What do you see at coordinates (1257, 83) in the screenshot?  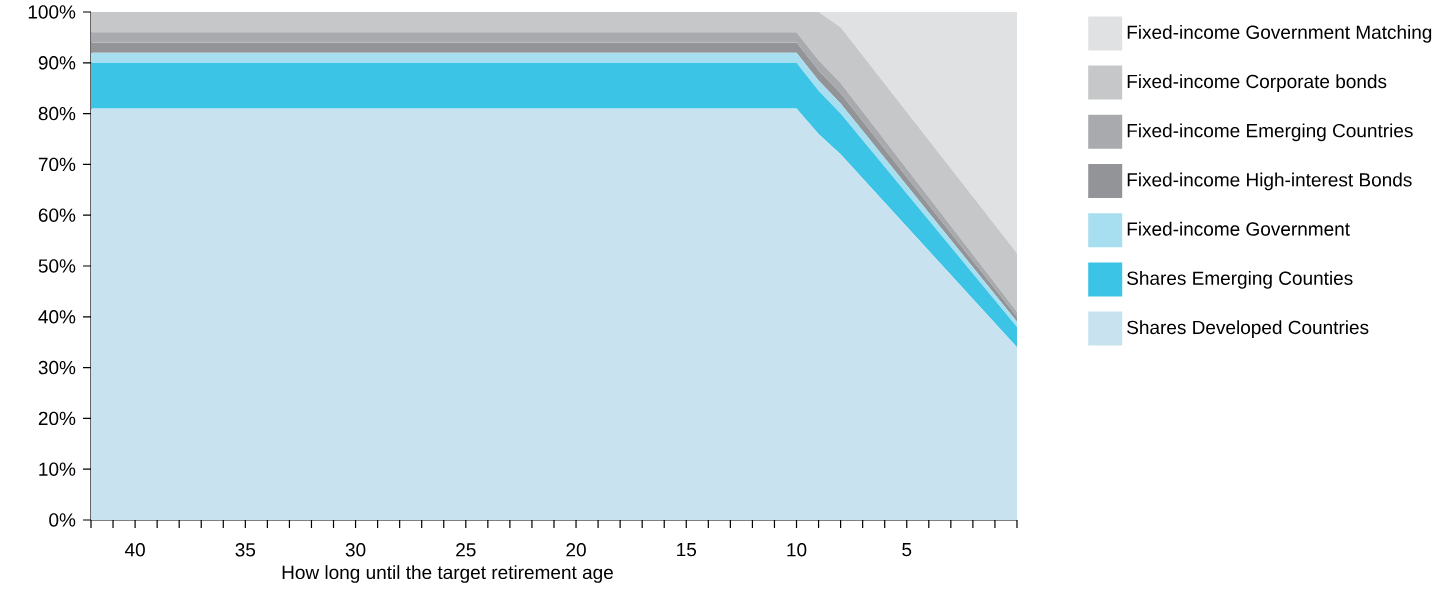 I see `legend-label: Fixed-income Corporate bonds` at bounding box center [1257, 83].